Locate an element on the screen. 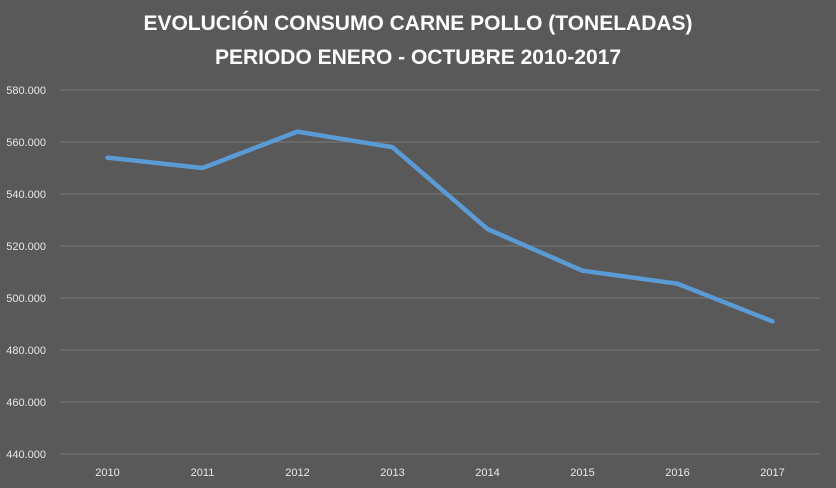  y-tick-label: 500.000 is located at coordinates (26, 299).